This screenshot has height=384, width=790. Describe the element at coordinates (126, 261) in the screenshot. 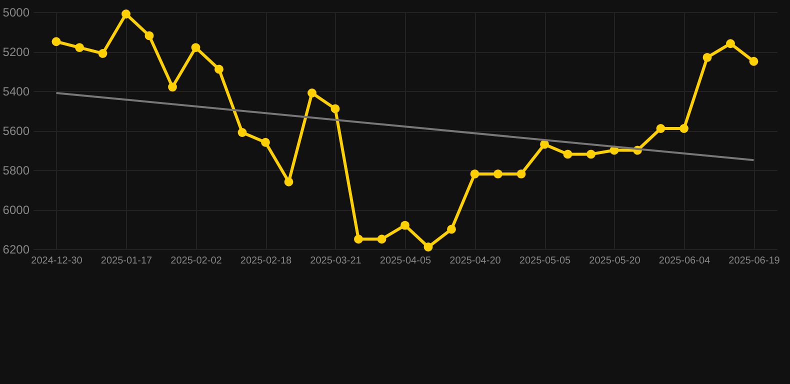

I see `x-tick-label: 2025-01-17` at that location.